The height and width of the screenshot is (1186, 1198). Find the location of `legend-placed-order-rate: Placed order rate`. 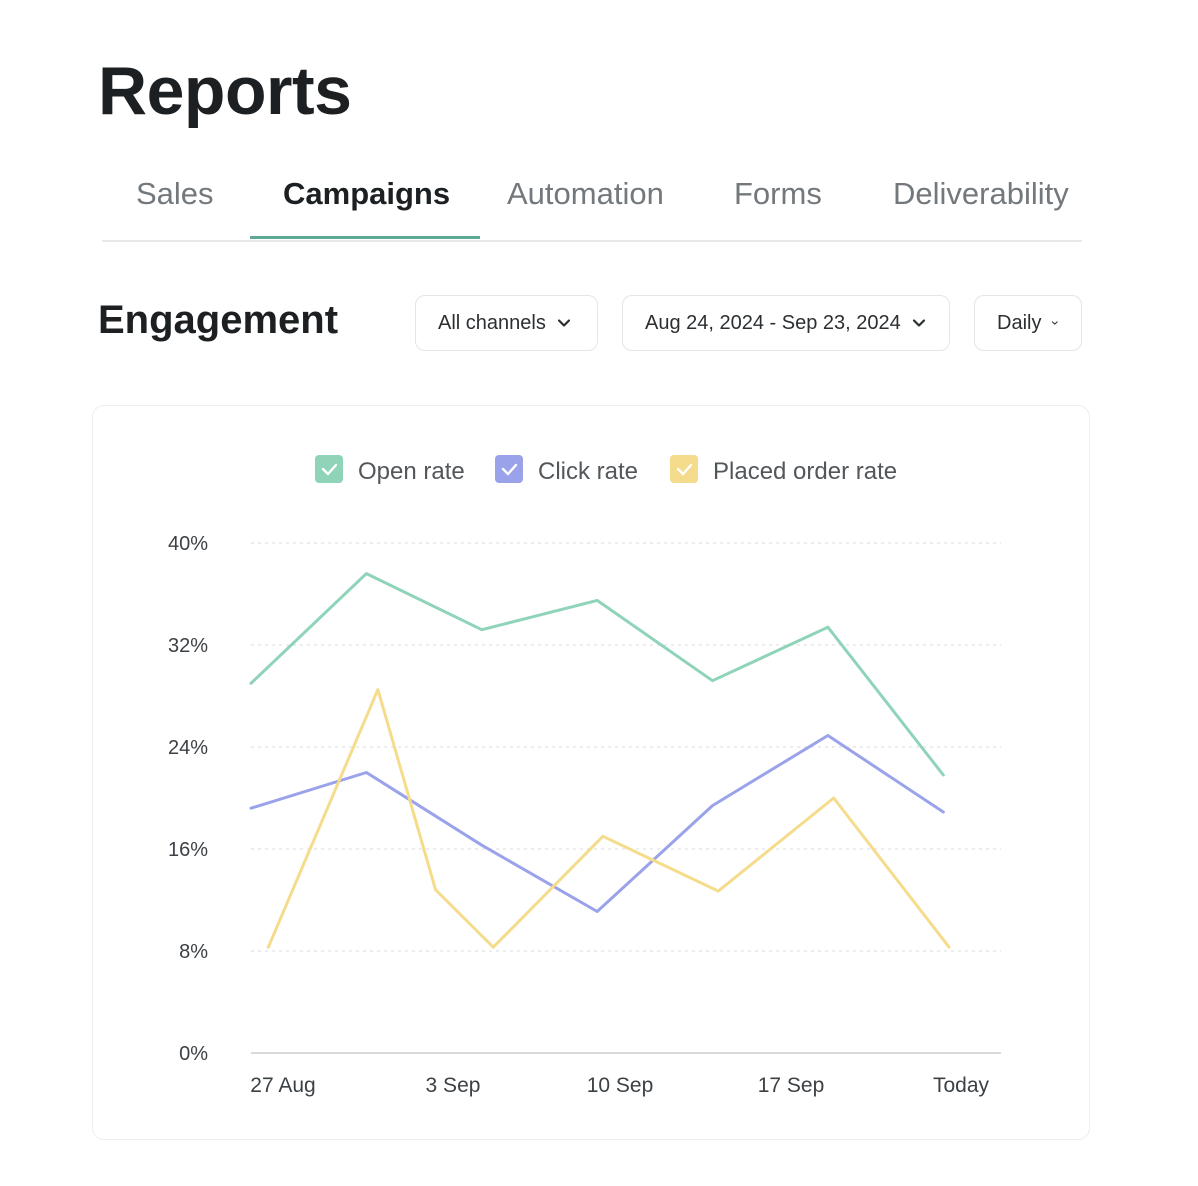

legend-placed-order-rate: Placed order rate is located at coordinates (783, 470).